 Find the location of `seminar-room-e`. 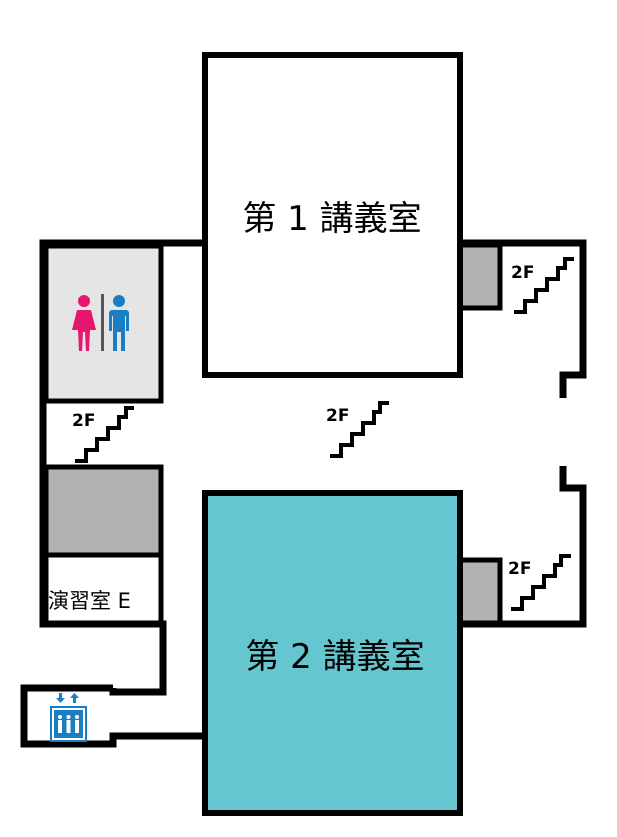

seminar-room-e is located at coordinates (103, 589).